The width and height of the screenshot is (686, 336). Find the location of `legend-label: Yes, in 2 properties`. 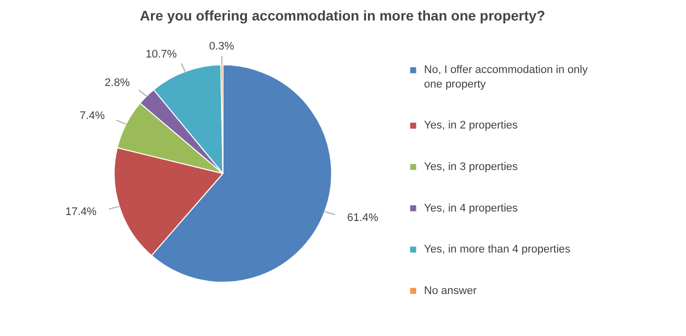

legend-label: Yes, in 2 properties is located at coordinates (471, 126).